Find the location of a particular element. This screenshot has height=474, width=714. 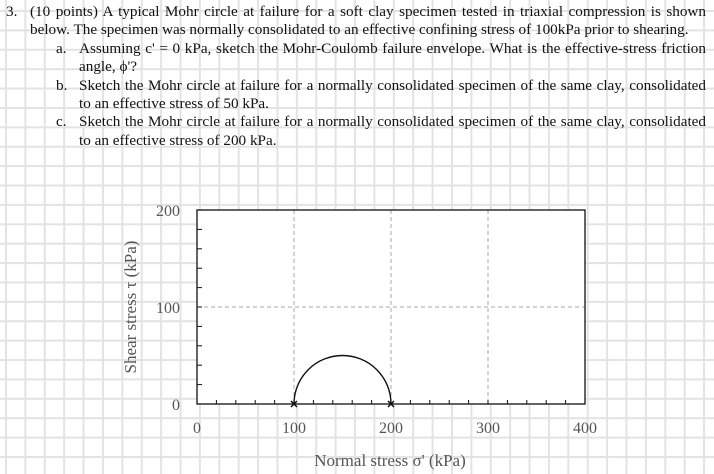

question-number: 3. is located at coordinates (12, 11).